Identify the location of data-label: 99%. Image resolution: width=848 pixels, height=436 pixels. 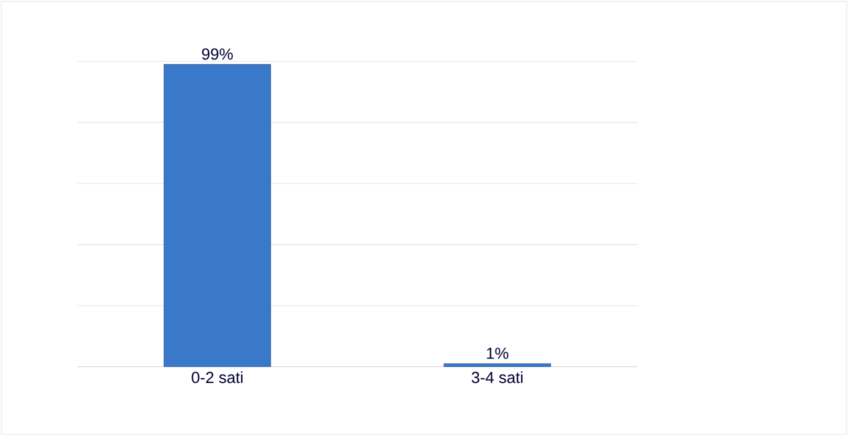
(217, 54).